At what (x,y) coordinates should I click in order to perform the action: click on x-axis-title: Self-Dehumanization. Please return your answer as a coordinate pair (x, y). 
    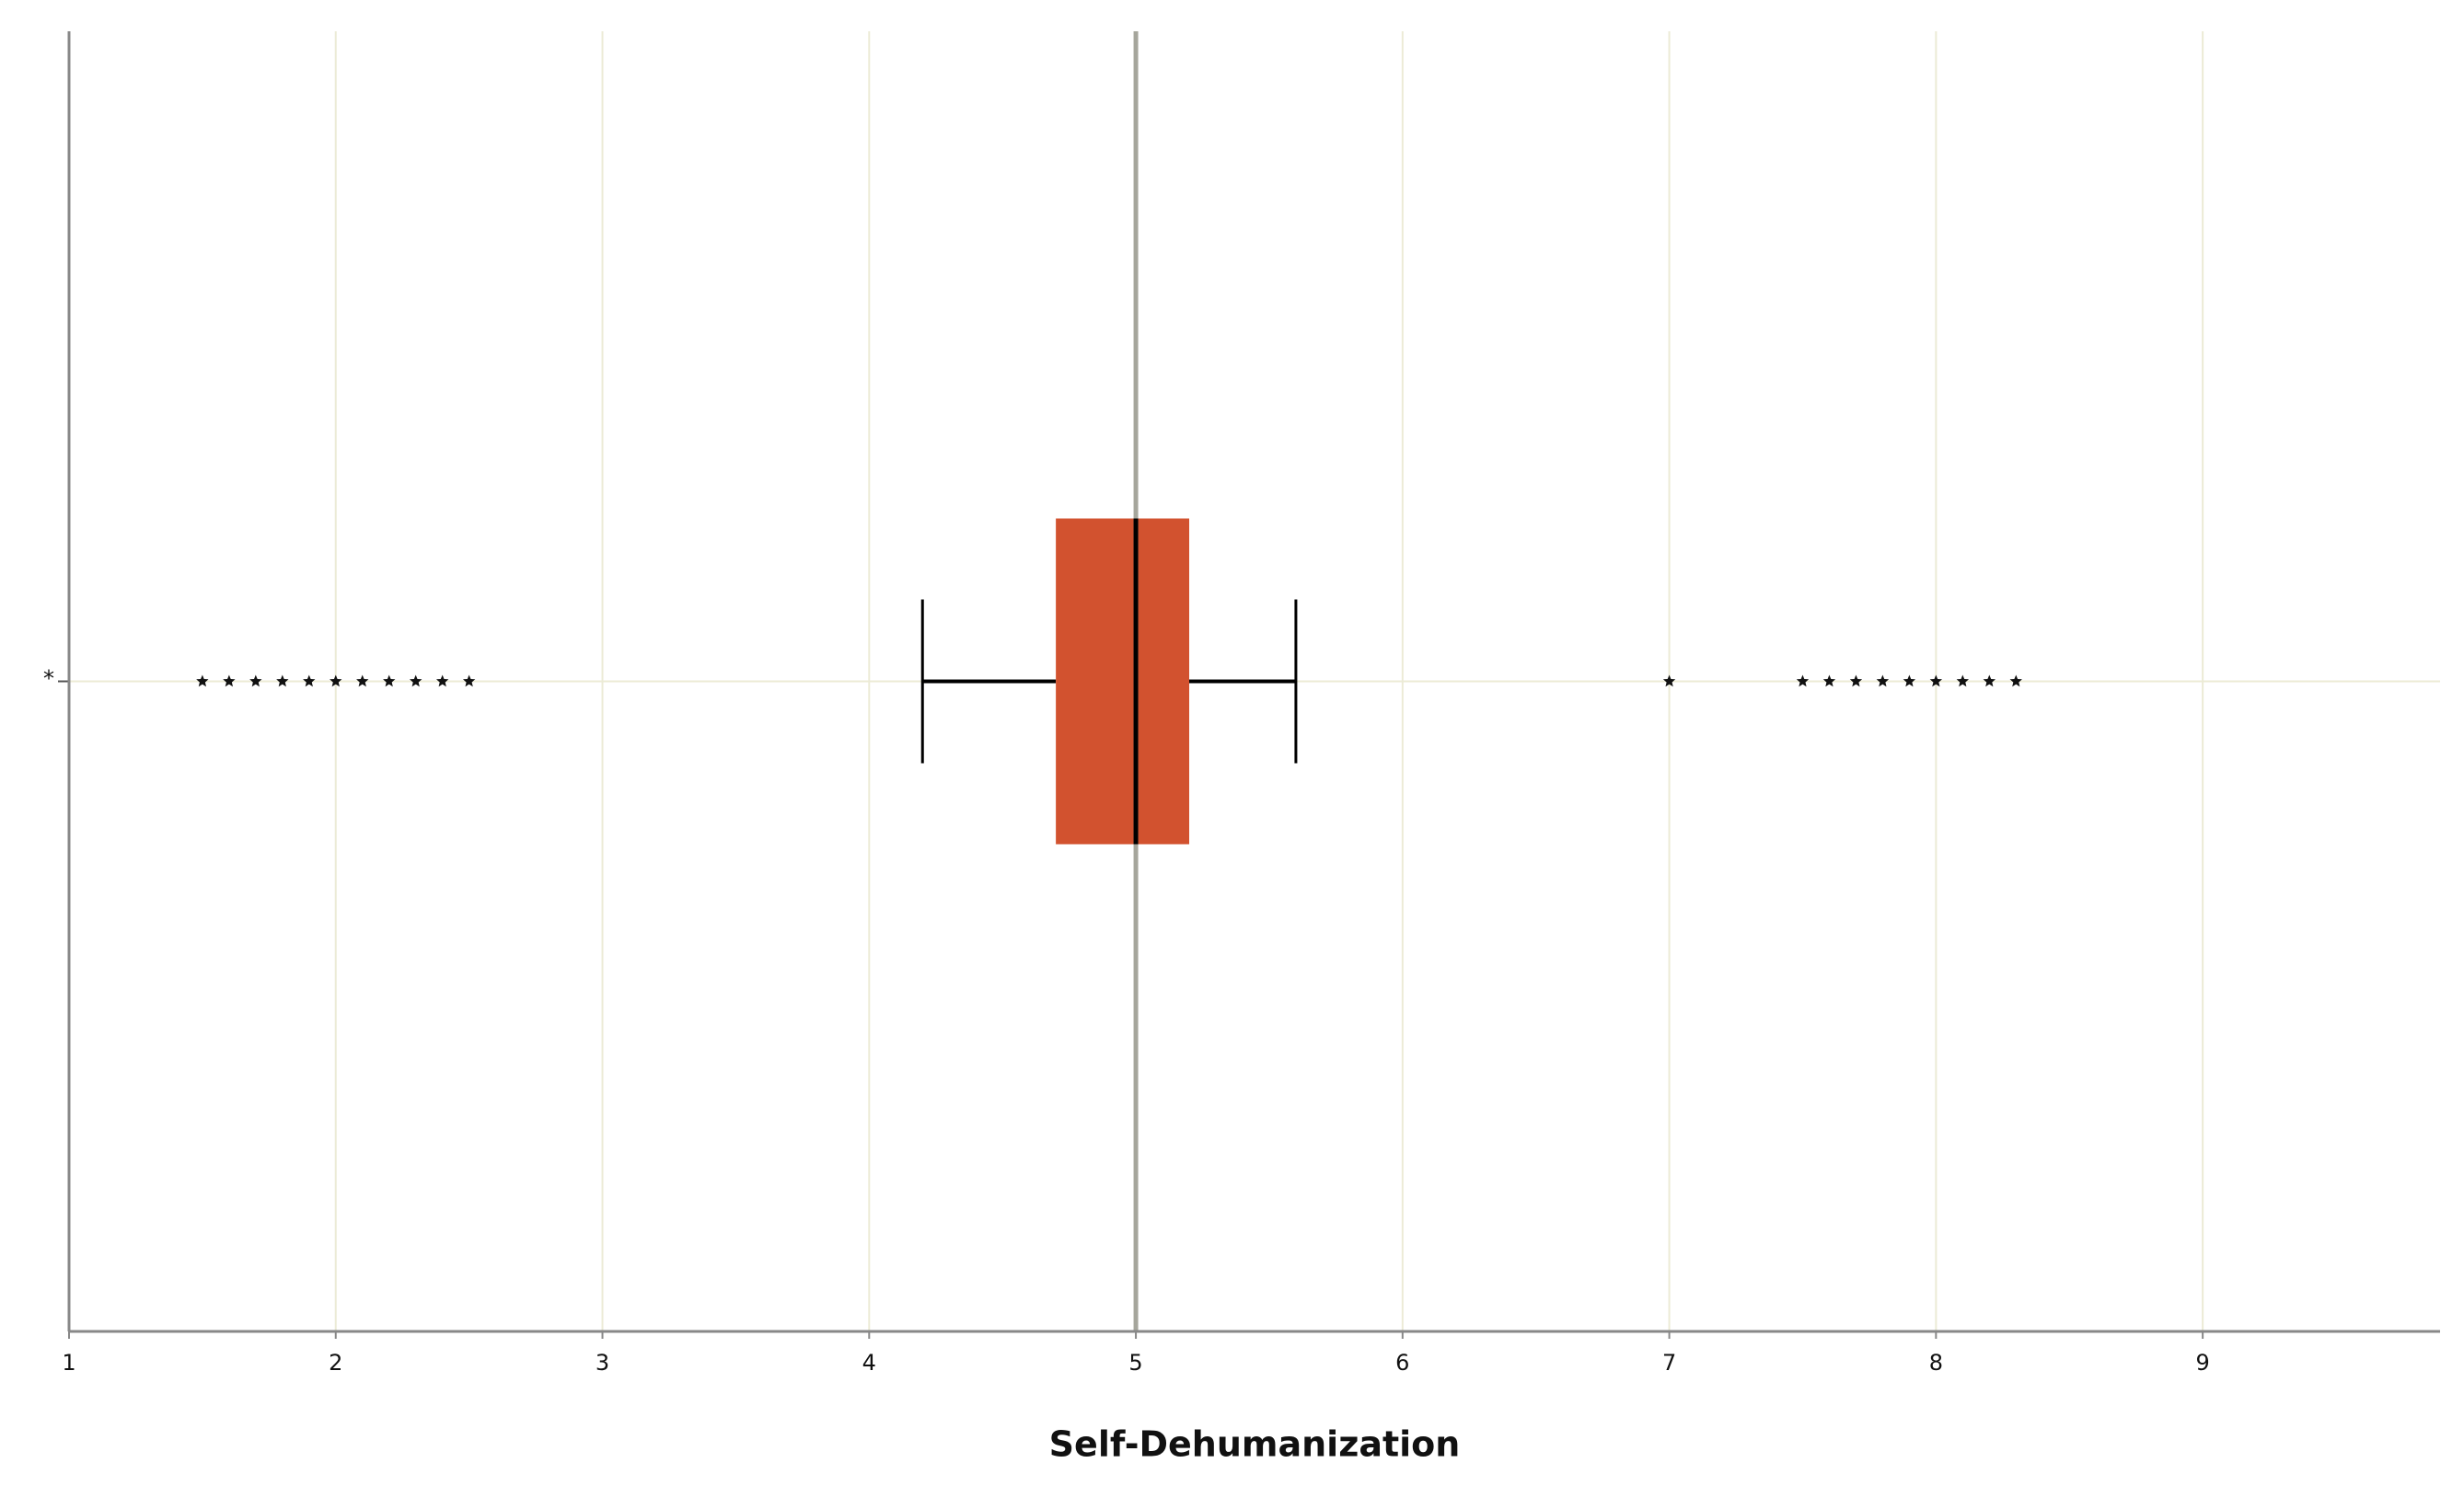
    Looking at the image, I should click on (1255, 1444).